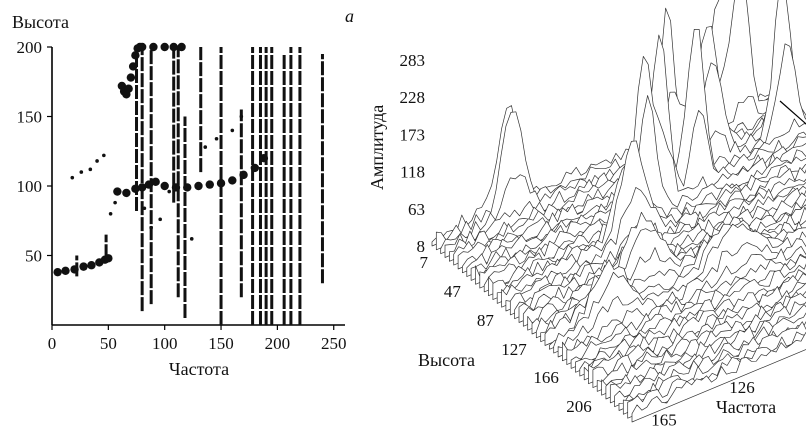 This screenshot has width=806, height=429. I want to click on panel-b-y-tick-label: 246, so click(612, 427).